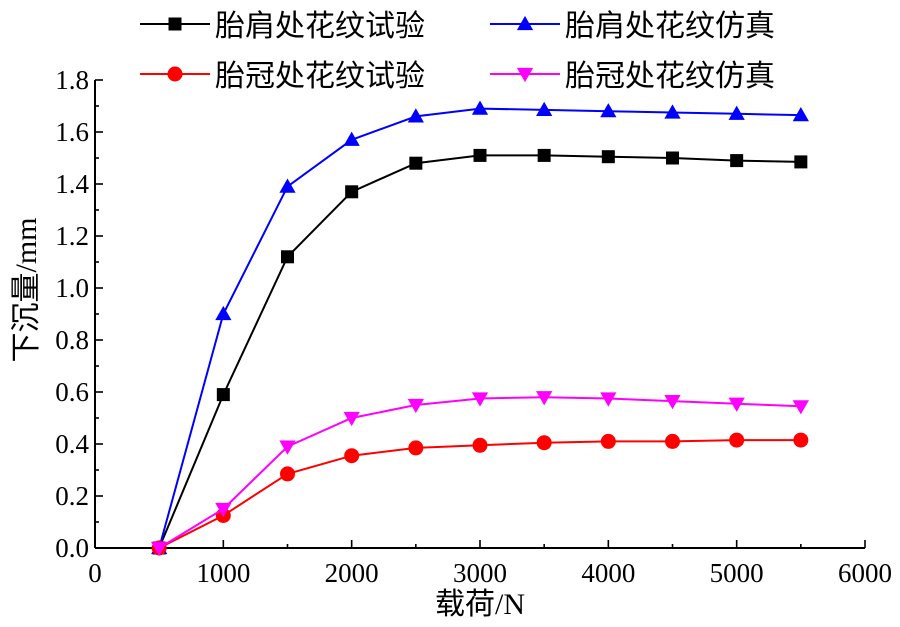 Image resolution: width=900 pixels, height=627 pixels. What do you see at coordinates (320, 76) in the screenshot?
I see `legend-label: 胎冠处花纹试验` at bounding box center [320, 76].